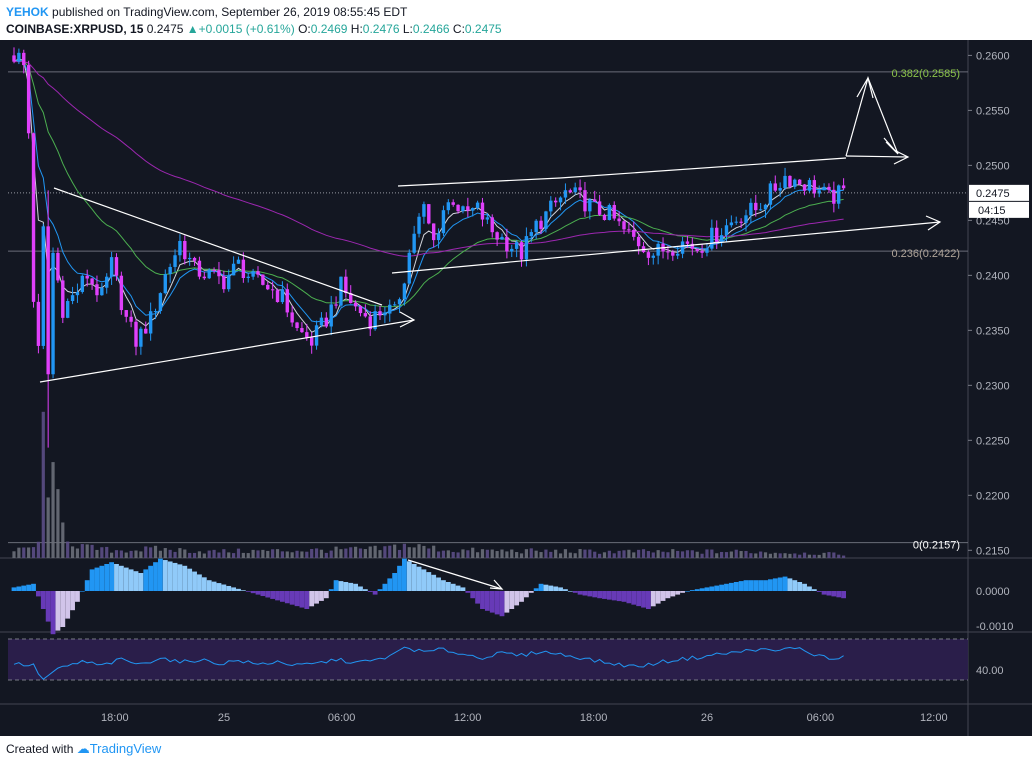  What do you see at coordinates (75, 29) in the screenshot?
I see `symbol-label: COINBASE:XRPUSD, 15` at bounding box center [75, 29].